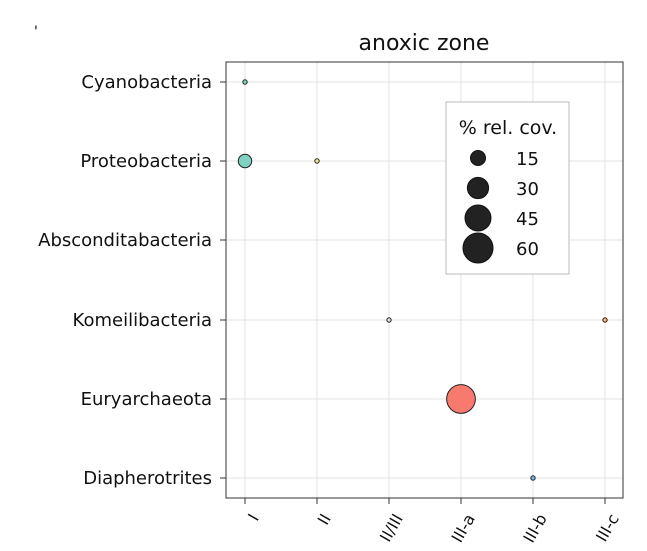  Describe the element at coordinates (605, 320) in the screenshot. I see `point-komeilibacteria-iii-c` at that location.